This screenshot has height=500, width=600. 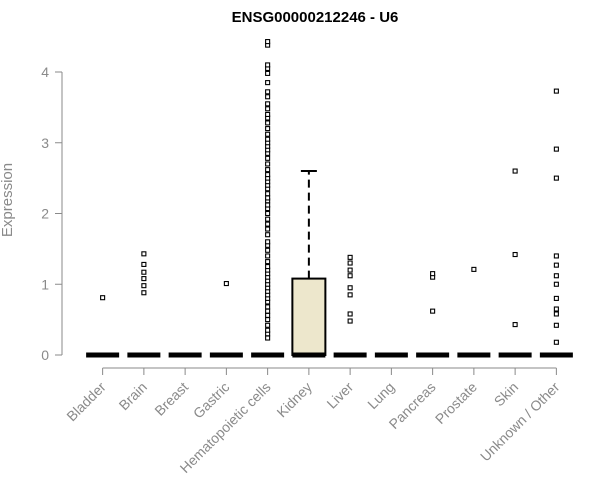 What do you see at coordinates (45, 72) in the screenshot?
I see `y-tick-label: 4` at bounding box center [45, 72].